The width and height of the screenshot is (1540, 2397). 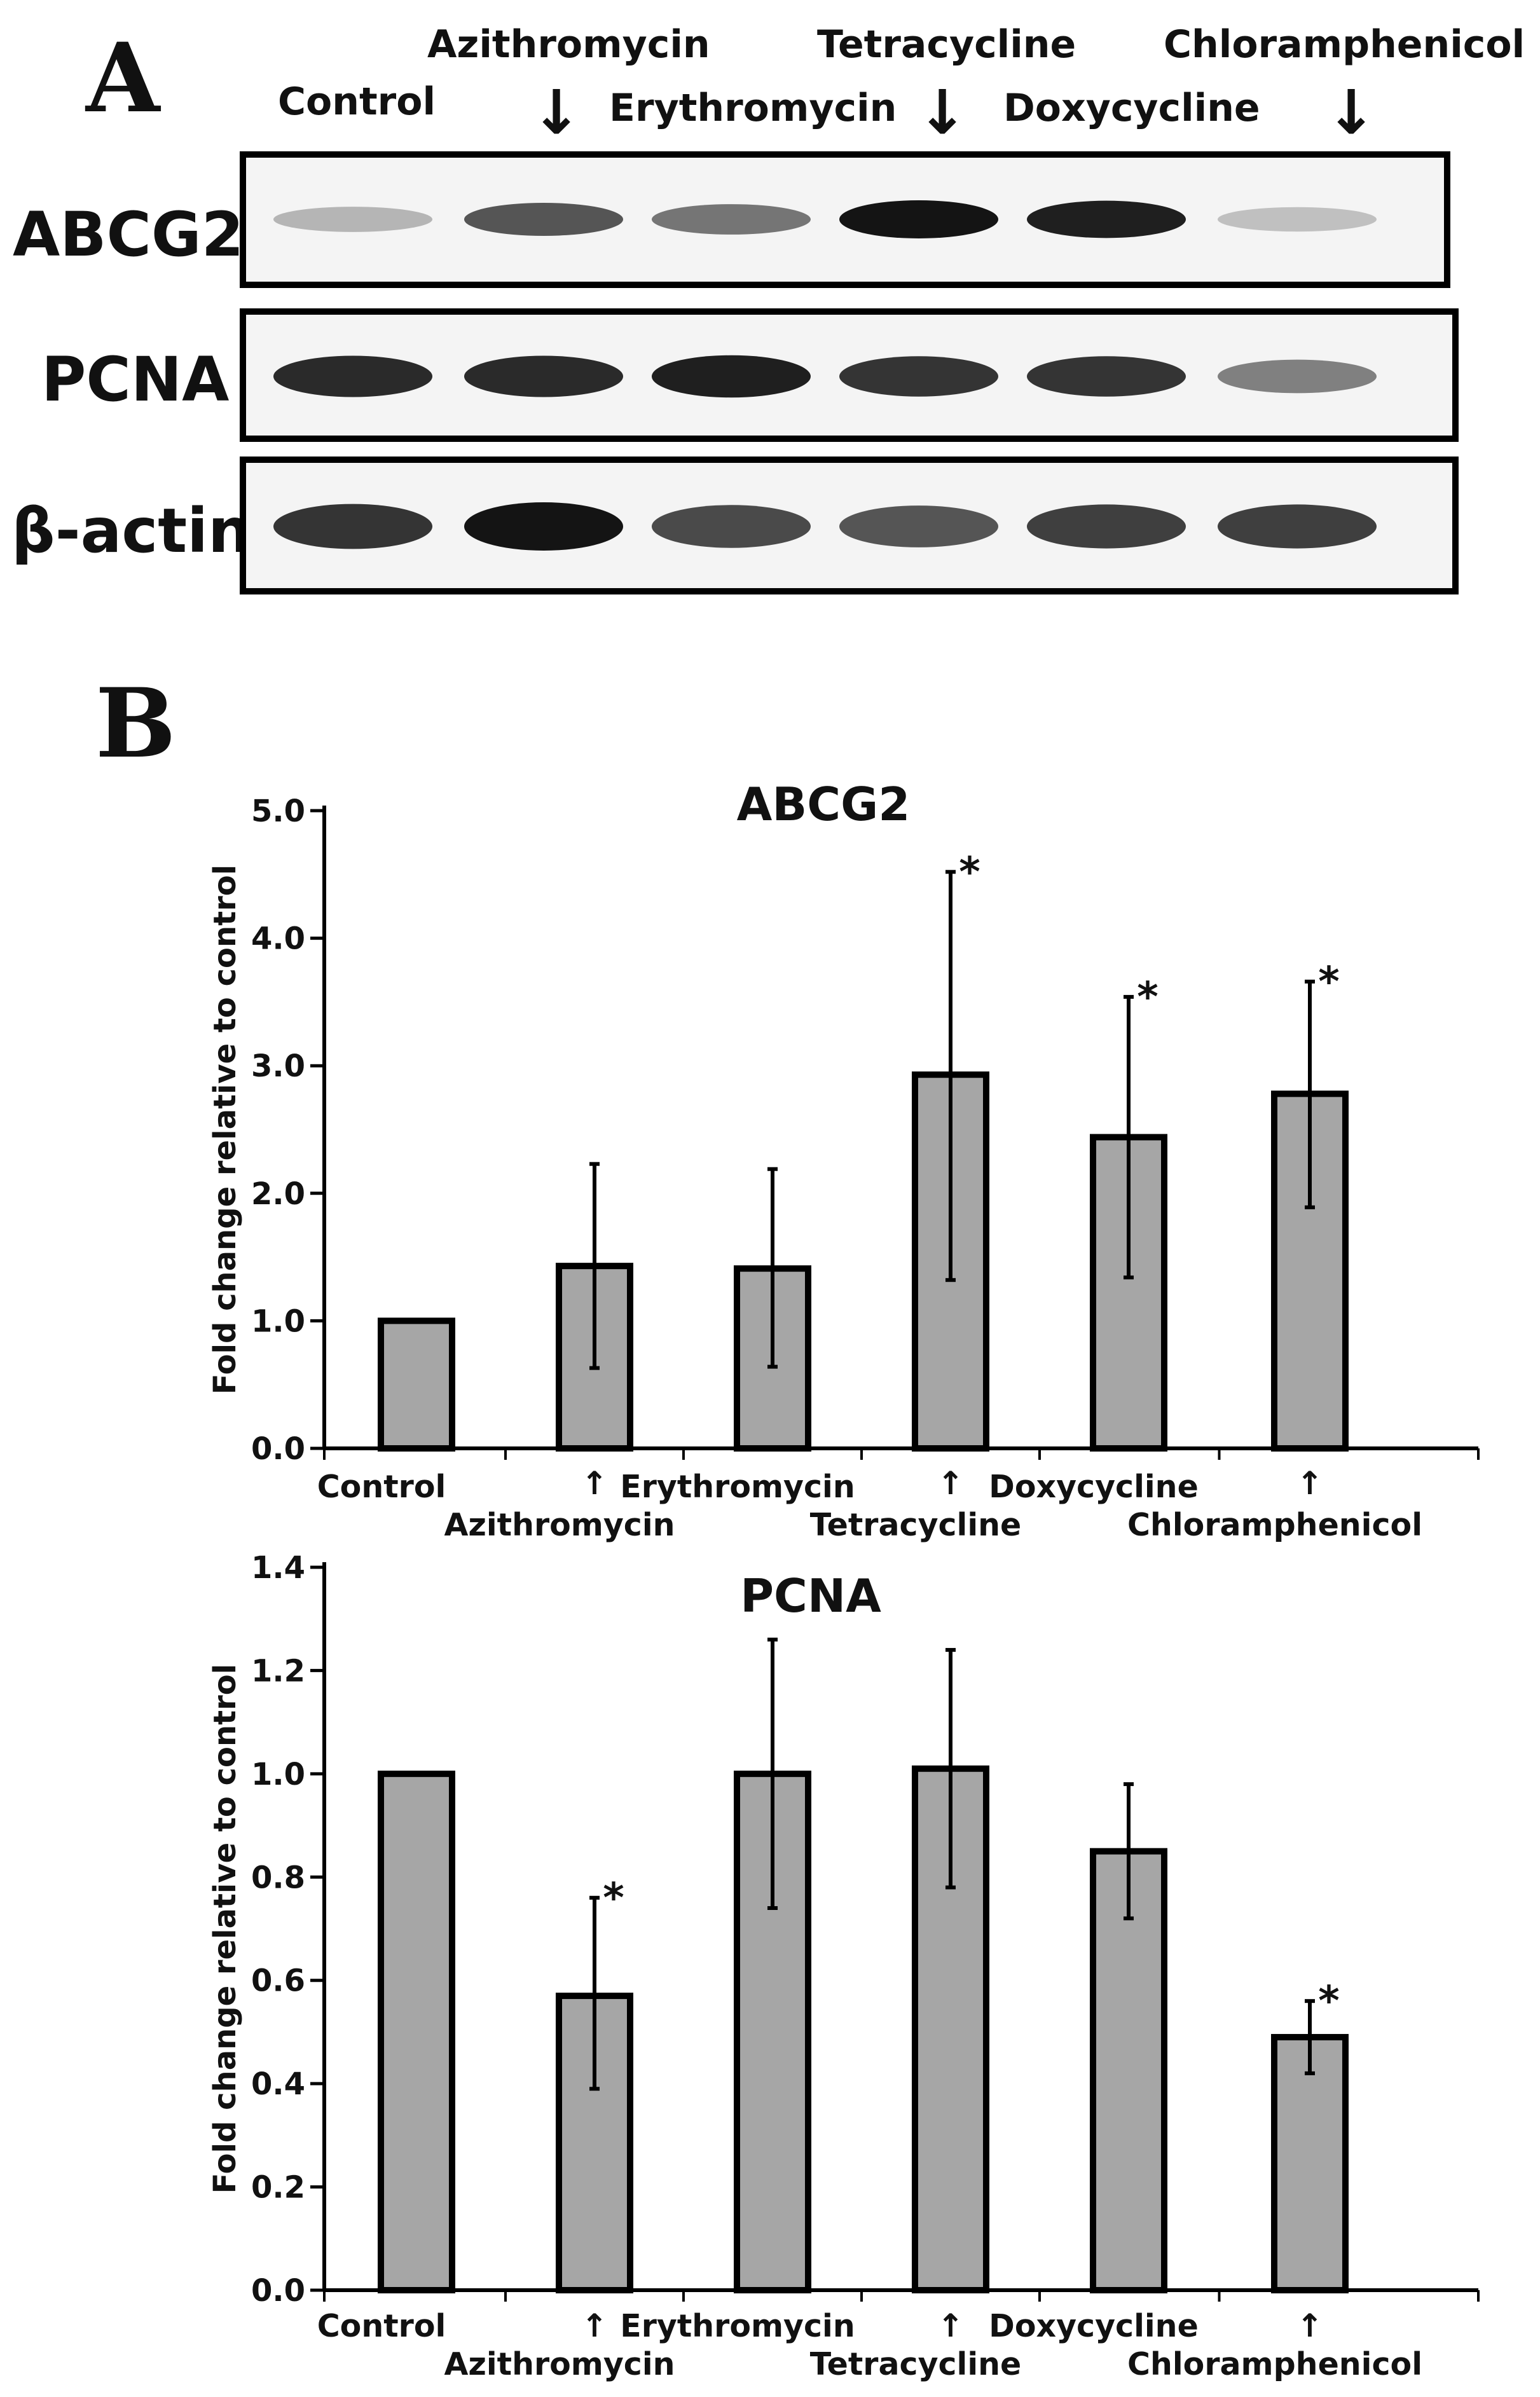 What do you see at coordinates (278, 1877) in the screenshot?
I see `y-tick-label: 0.8` at bounding box center [278, 1877].